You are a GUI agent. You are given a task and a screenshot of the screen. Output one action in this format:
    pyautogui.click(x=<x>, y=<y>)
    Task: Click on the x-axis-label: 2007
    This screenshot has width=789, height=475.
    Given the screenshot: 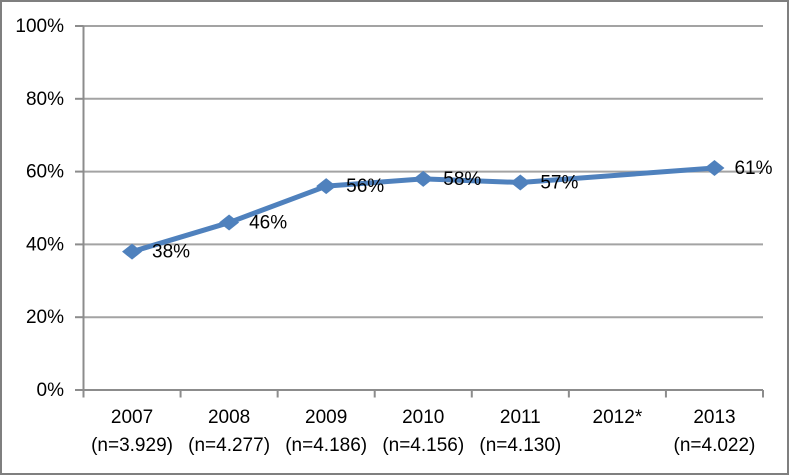 What is the action you would take?
    pyautogui.click(x=132, y=417)
    